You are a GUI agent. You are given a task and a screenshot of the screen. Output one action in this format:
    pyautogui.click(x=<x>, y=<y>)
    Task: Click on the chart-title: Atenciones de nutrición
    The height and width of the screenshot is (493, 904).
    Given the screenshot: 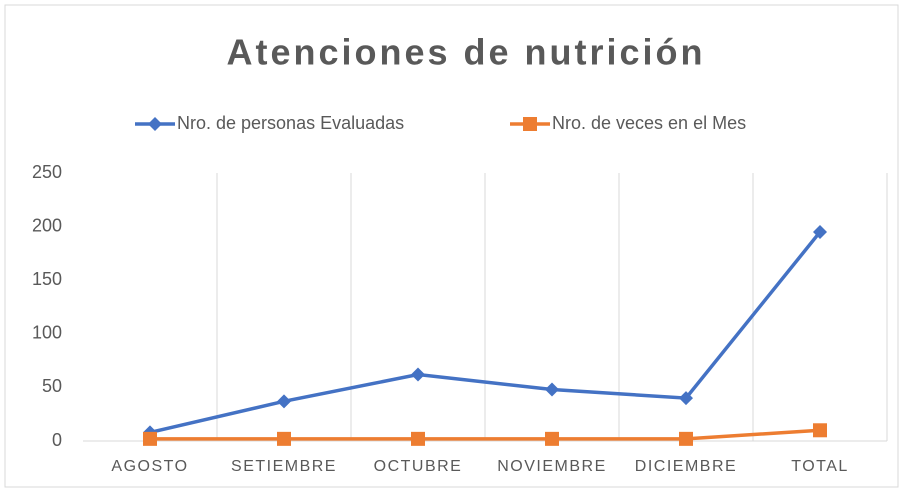 What is the action you would take?
    pyautogui.click(x=465, y=52)
    